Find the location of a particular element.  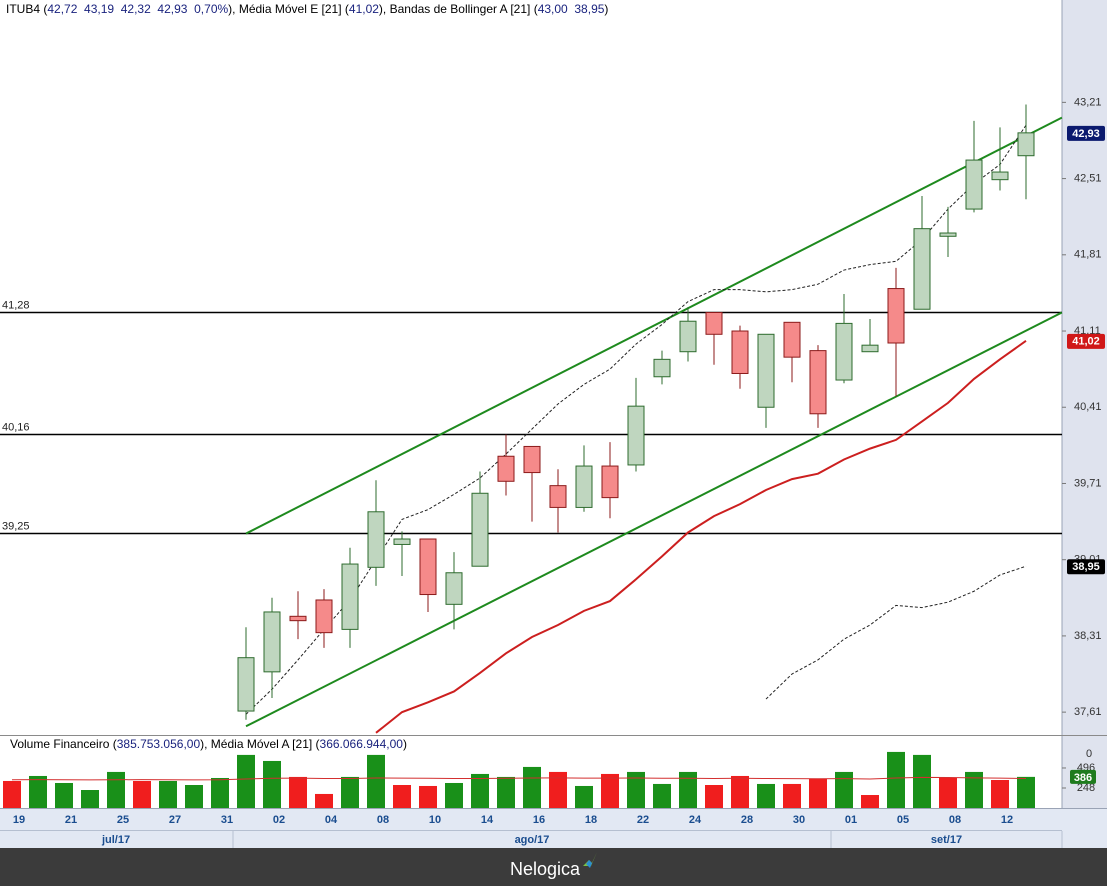

x-tick-label: 05 is located at coordinates (903, 820).